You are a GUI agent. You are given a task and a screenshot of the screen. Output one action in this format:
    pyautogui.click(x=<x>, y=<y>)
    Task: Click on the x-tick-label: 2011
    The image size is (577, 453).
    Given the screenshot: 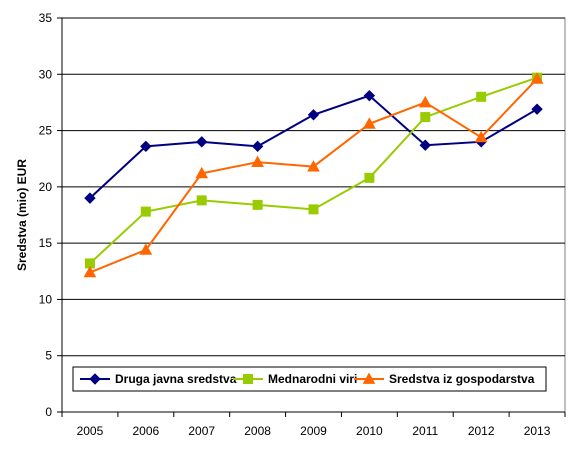 What is the action you would take?
    pyautogui.click(x=425, y=431)
    